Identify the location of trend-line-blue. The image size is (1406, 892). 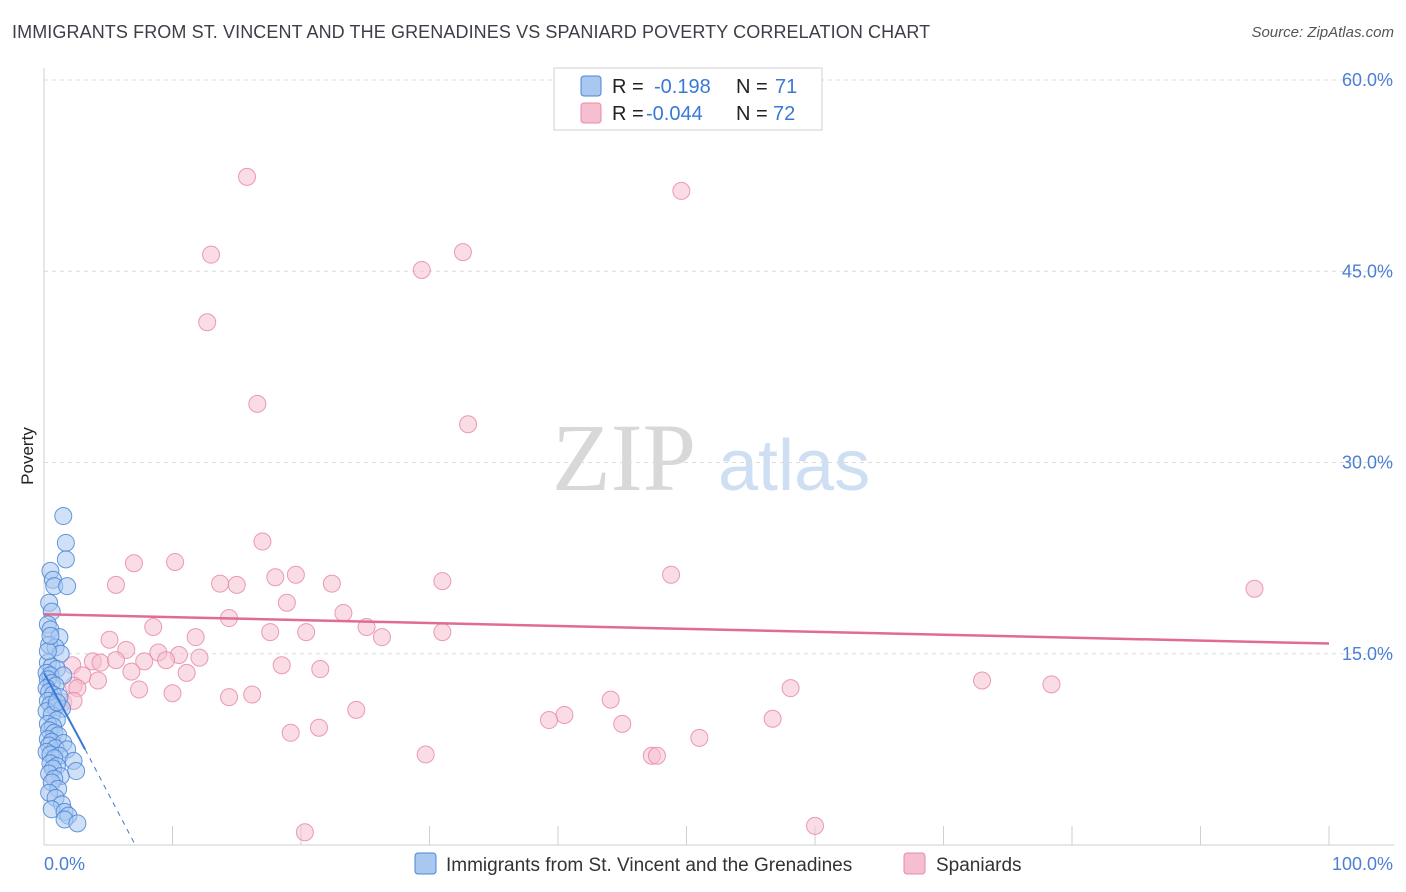
(65, 711).